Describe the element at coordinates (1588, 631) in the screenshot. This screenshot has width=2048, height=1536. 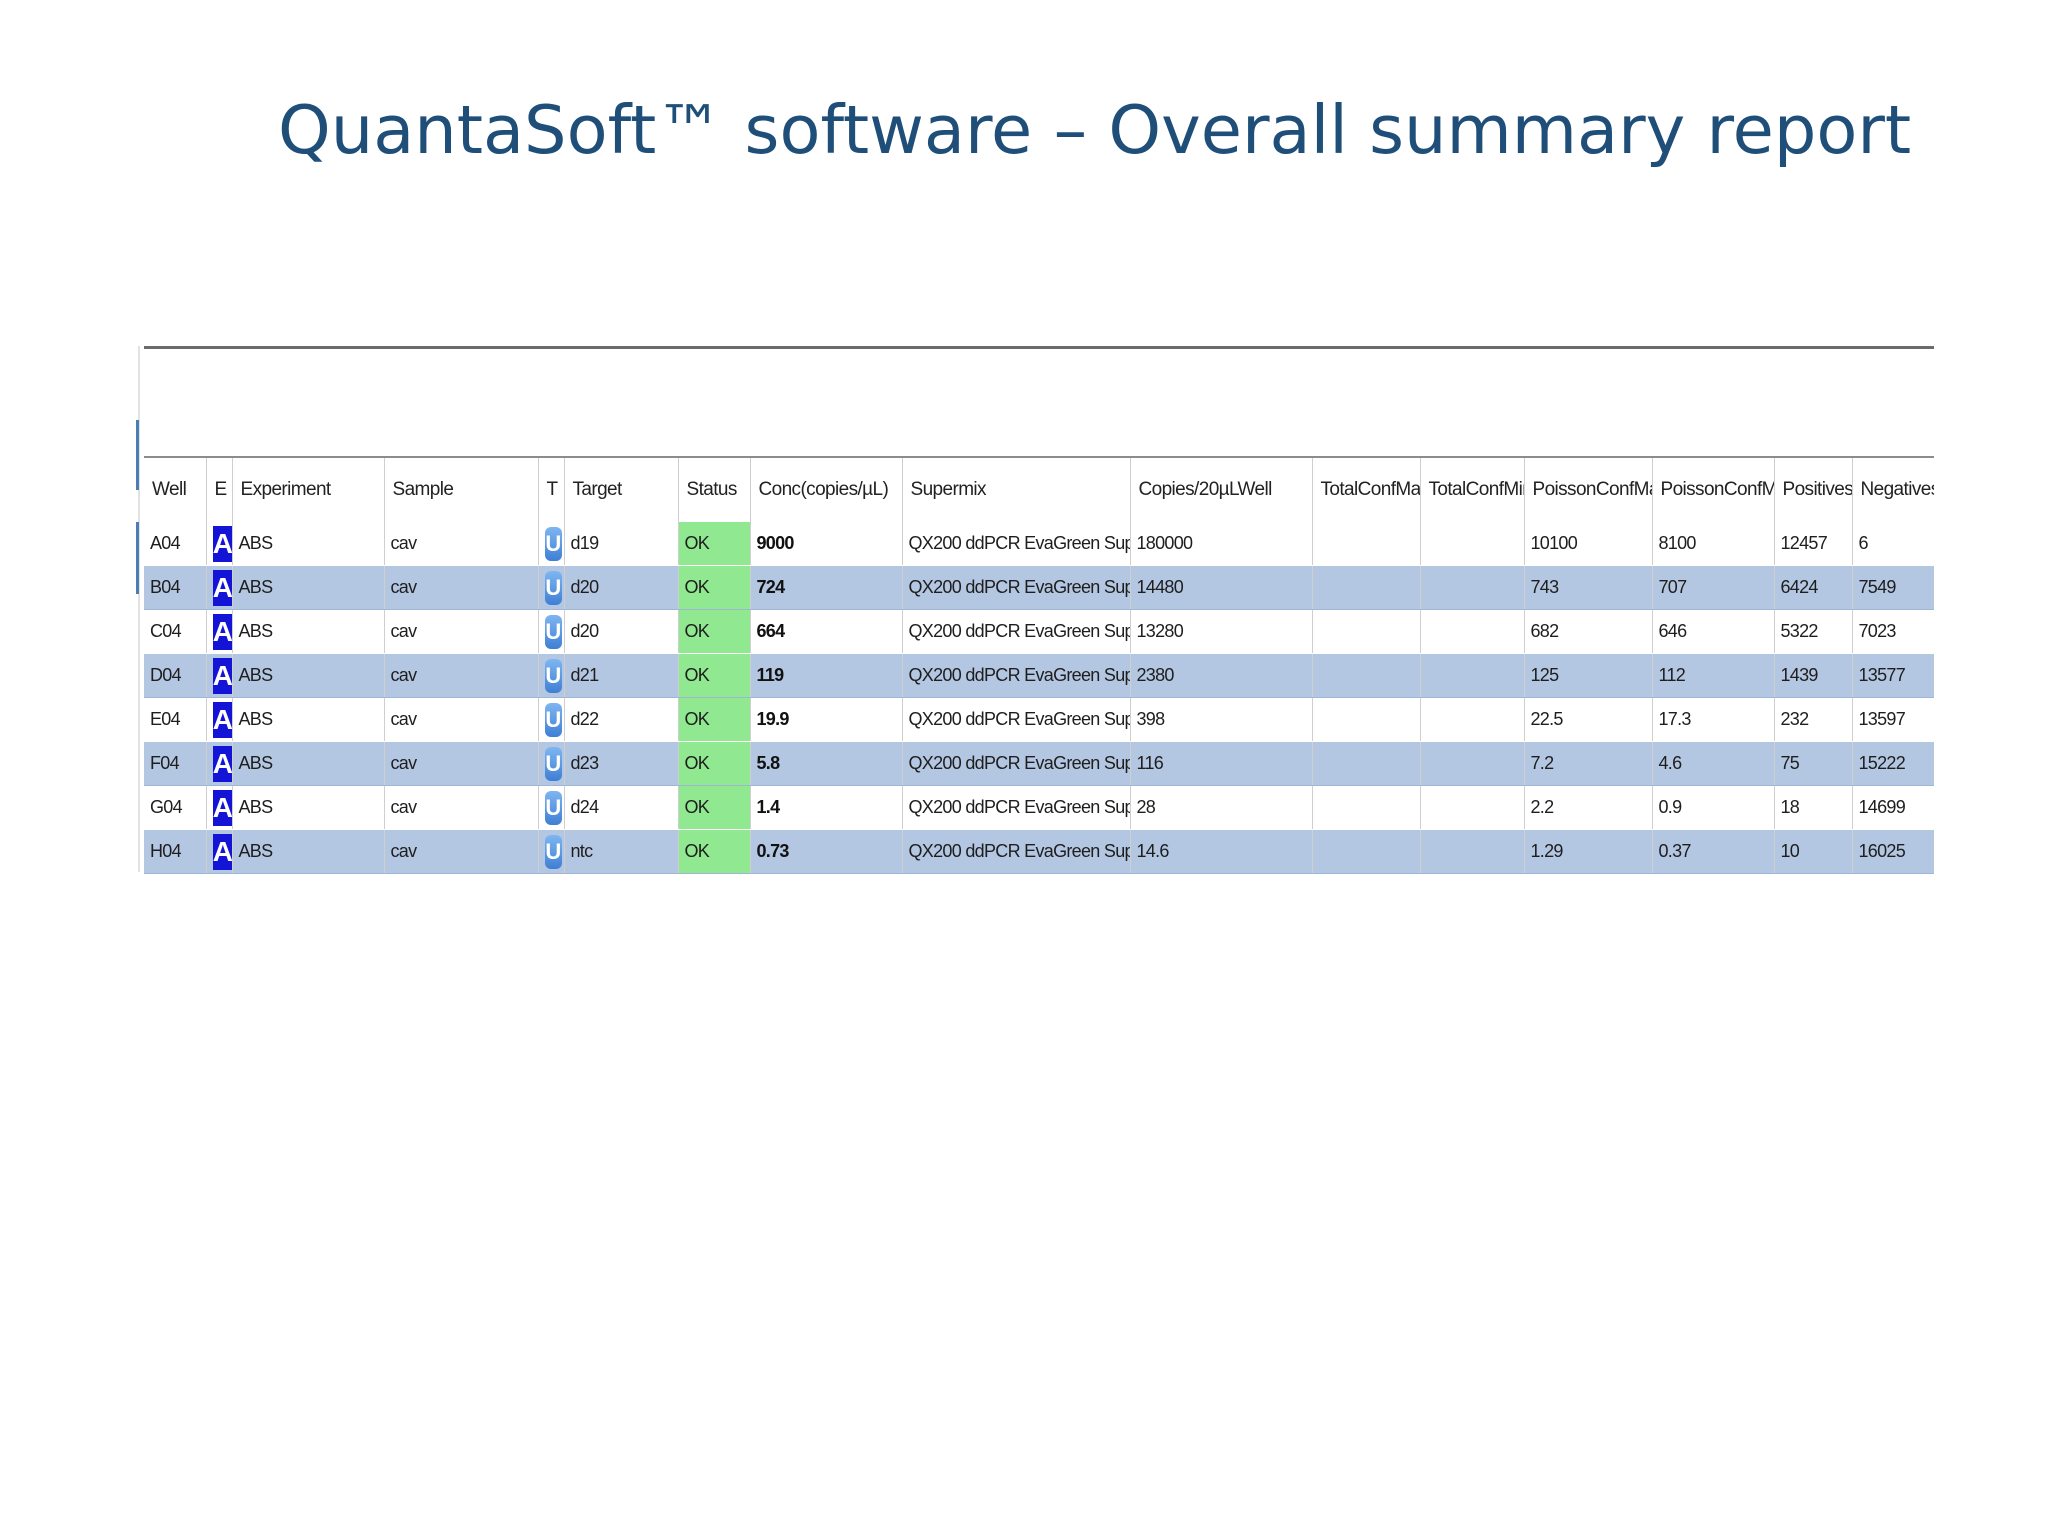
I see `poisson-conf-max-cell: 682` at that location.